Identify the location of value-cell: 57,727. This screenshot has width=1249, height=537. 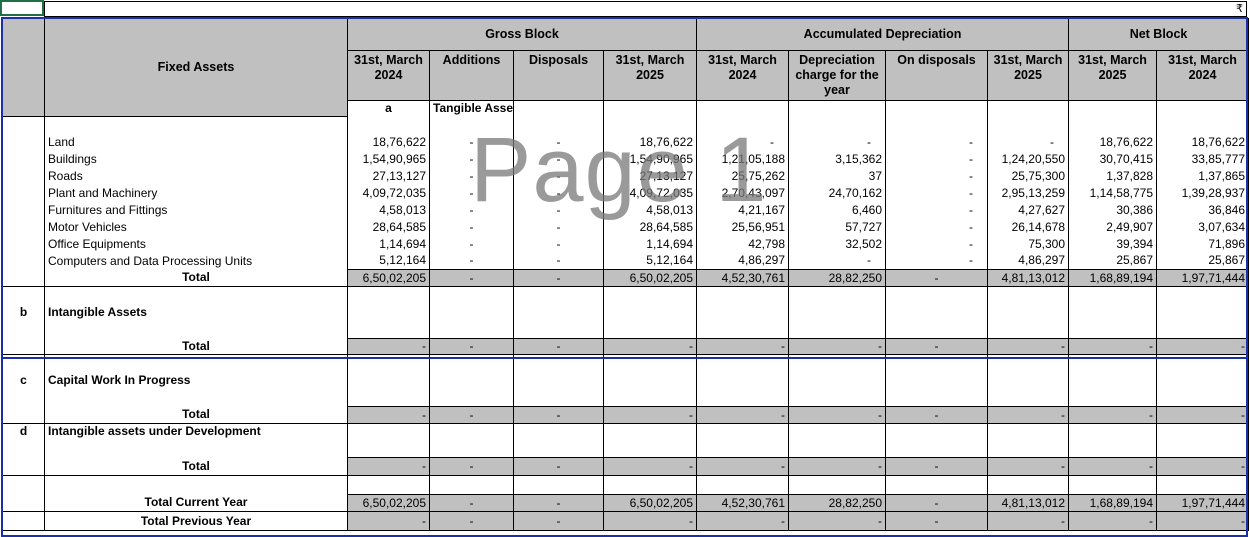
(837, 227).